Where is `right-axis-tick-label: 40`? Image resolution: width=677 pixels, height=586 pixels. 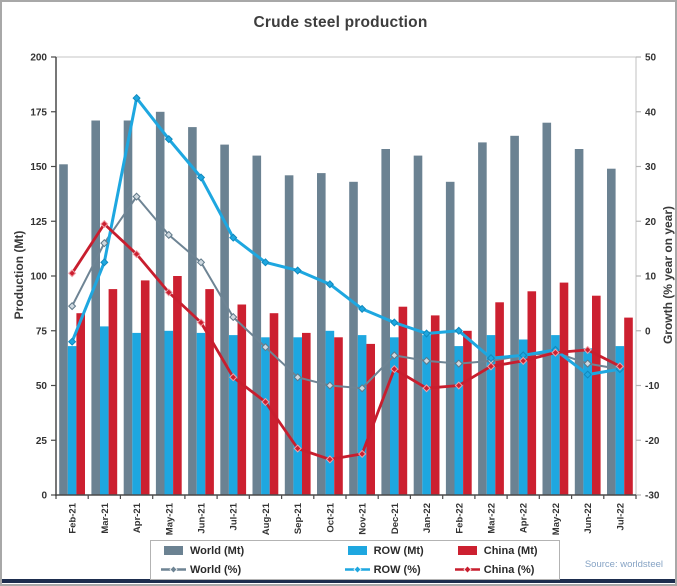
right-axis-tick-label: 40 is located at coordinates (651, 112).